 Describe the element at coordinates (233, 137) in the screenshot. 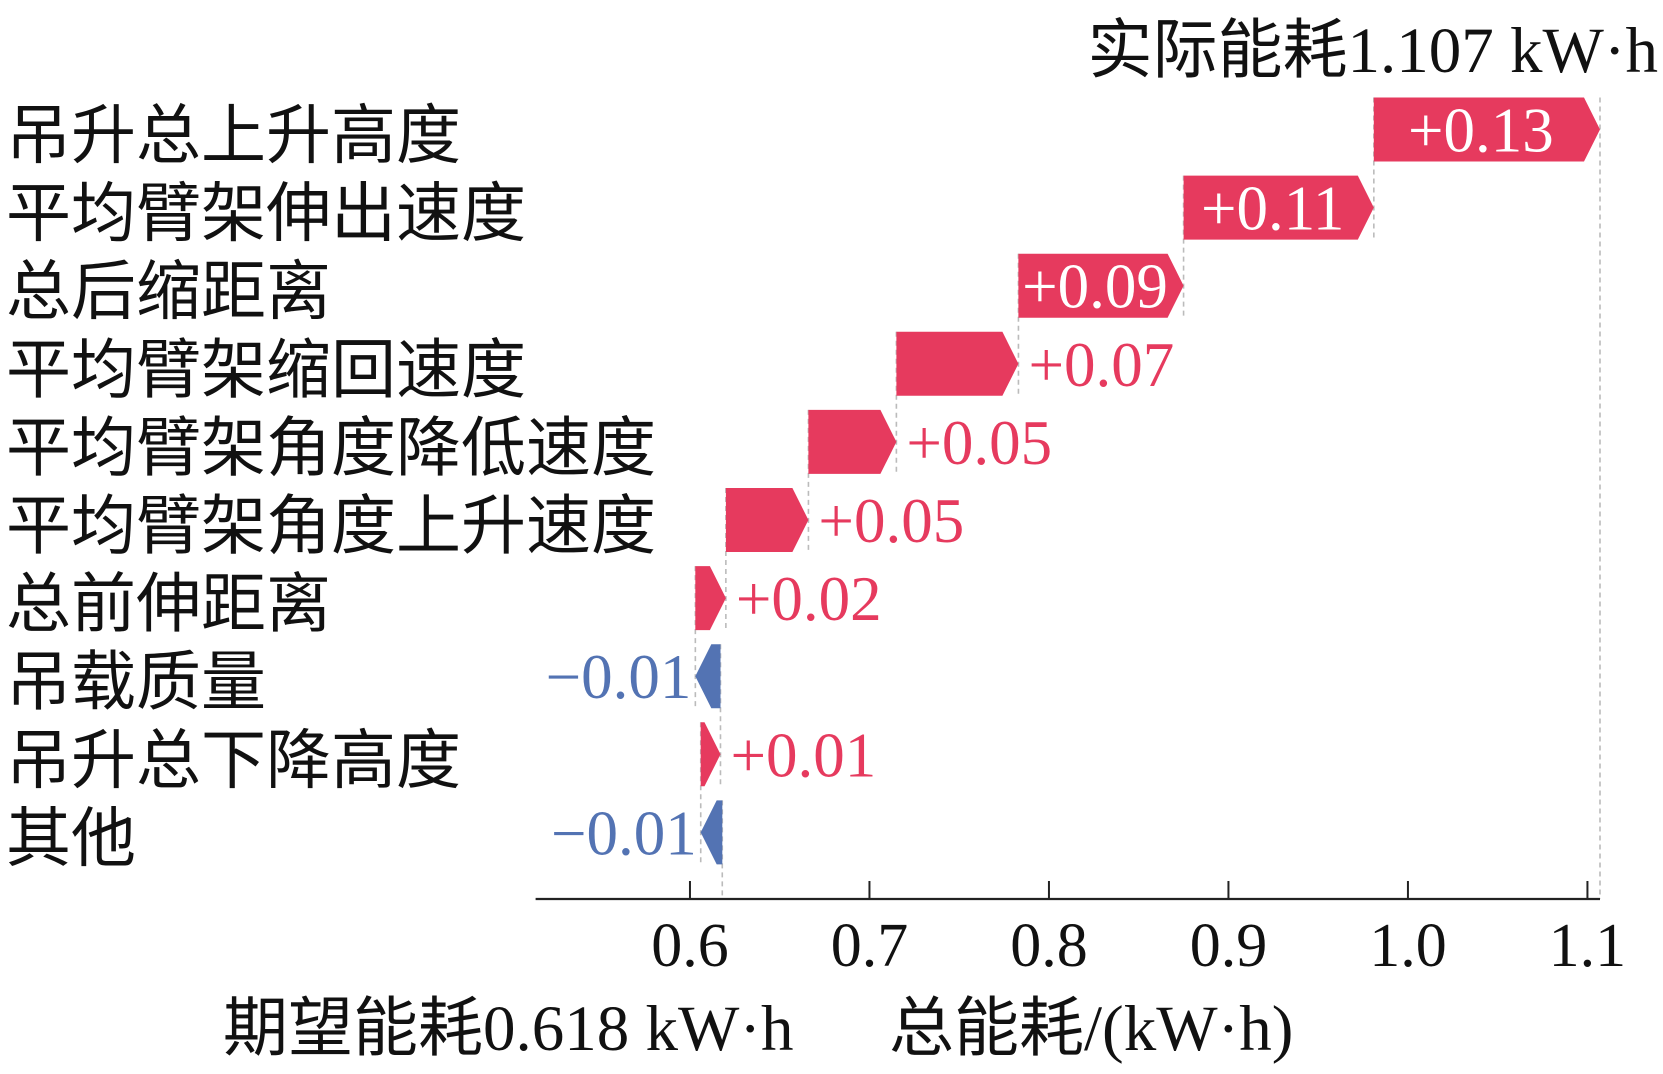

I see `feature-label: 吊升总上升高度` at that location.